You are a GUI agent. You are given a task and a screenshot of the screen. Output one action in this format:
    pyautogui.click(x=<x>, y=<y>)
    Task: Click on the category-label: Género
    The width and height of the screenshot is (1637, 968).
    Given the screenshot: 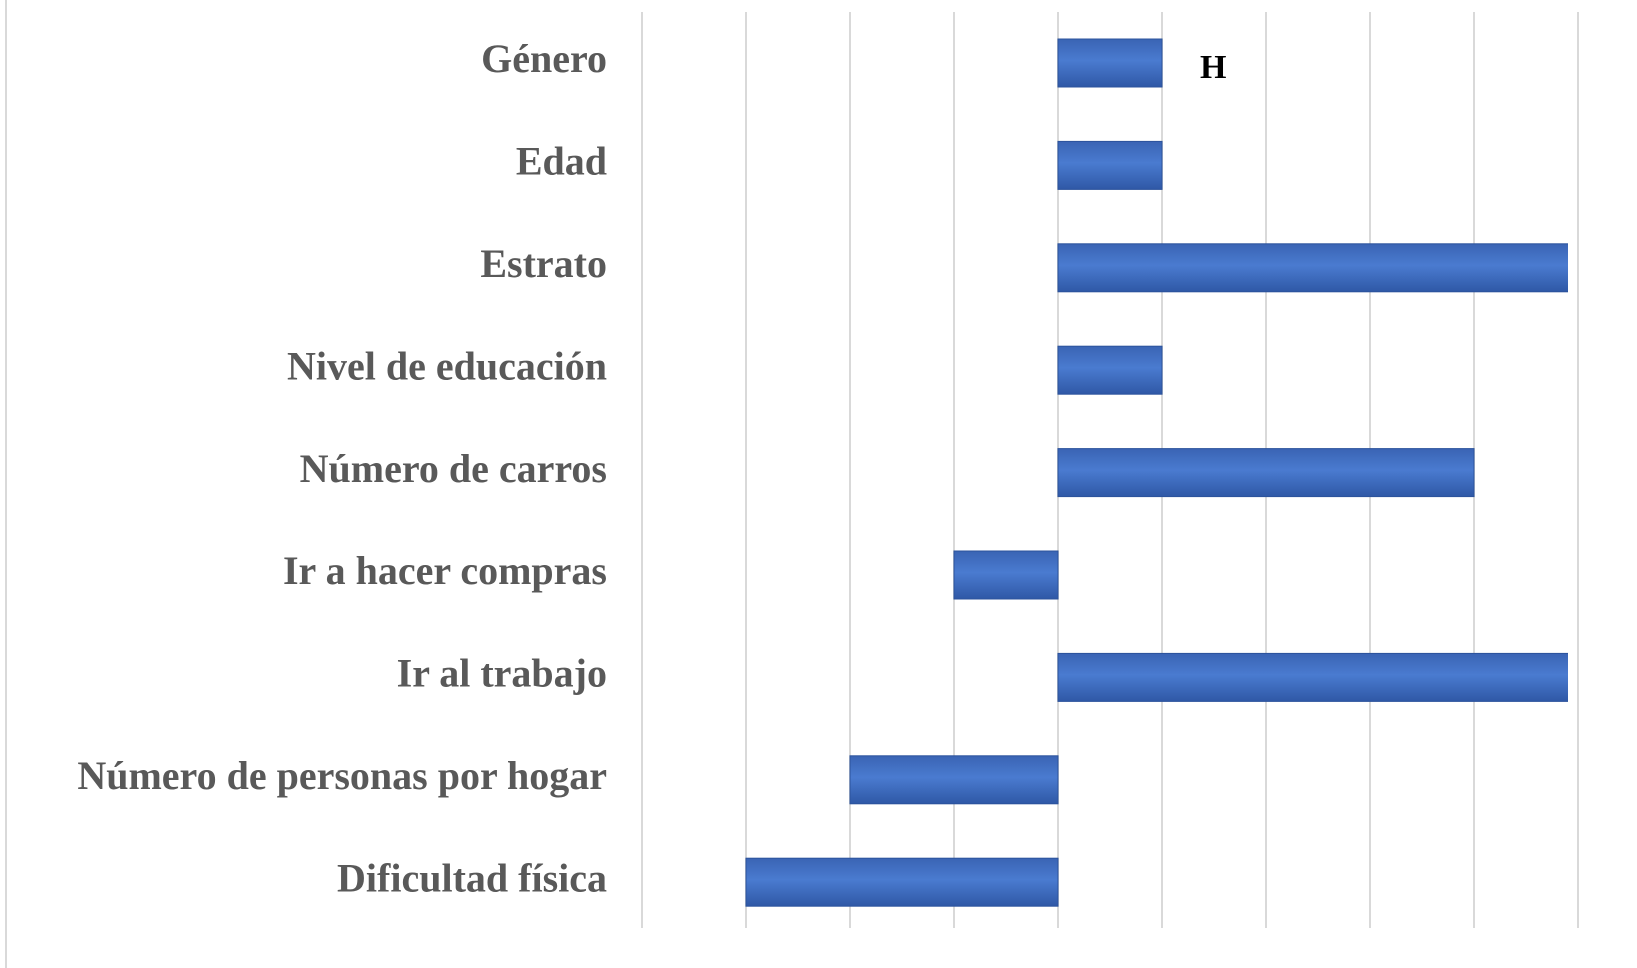 What is the action you would take?
    pyautogui.click(x=544, y=58)
    